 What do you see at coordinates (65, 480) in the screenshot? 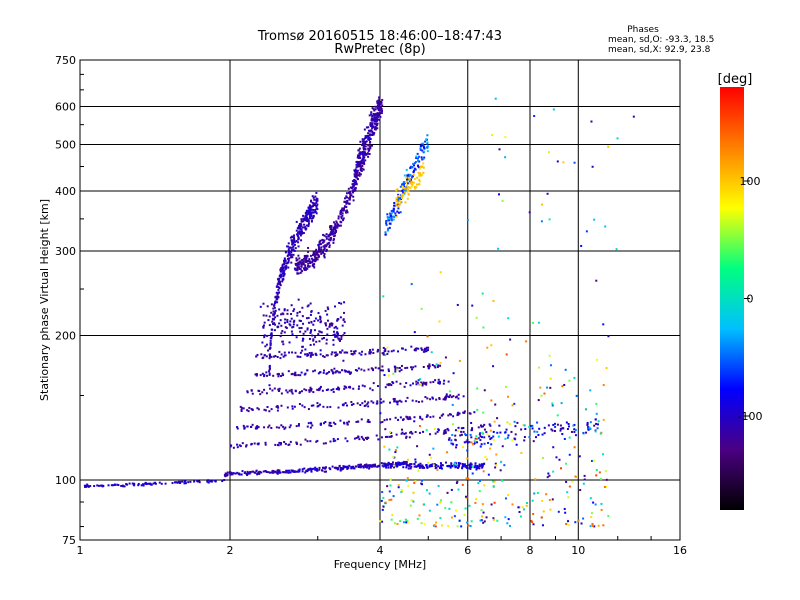
I see `y-tick-label: 100` at bounding box center [65, 480].